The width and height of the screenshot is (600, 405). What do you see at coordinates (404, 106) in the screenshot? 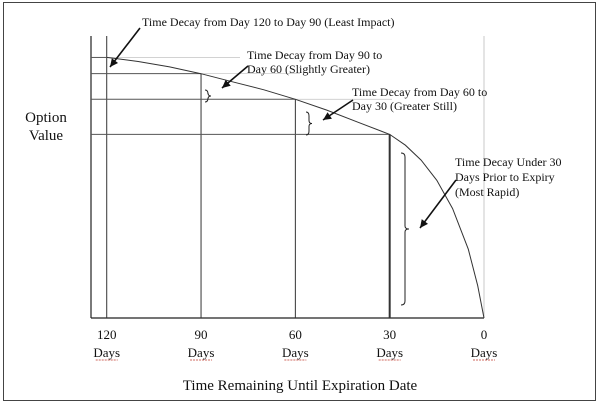
I see `annotation-day60-30-line-2: Day 30 (Greater Still)` at bounding box center [404, 106].